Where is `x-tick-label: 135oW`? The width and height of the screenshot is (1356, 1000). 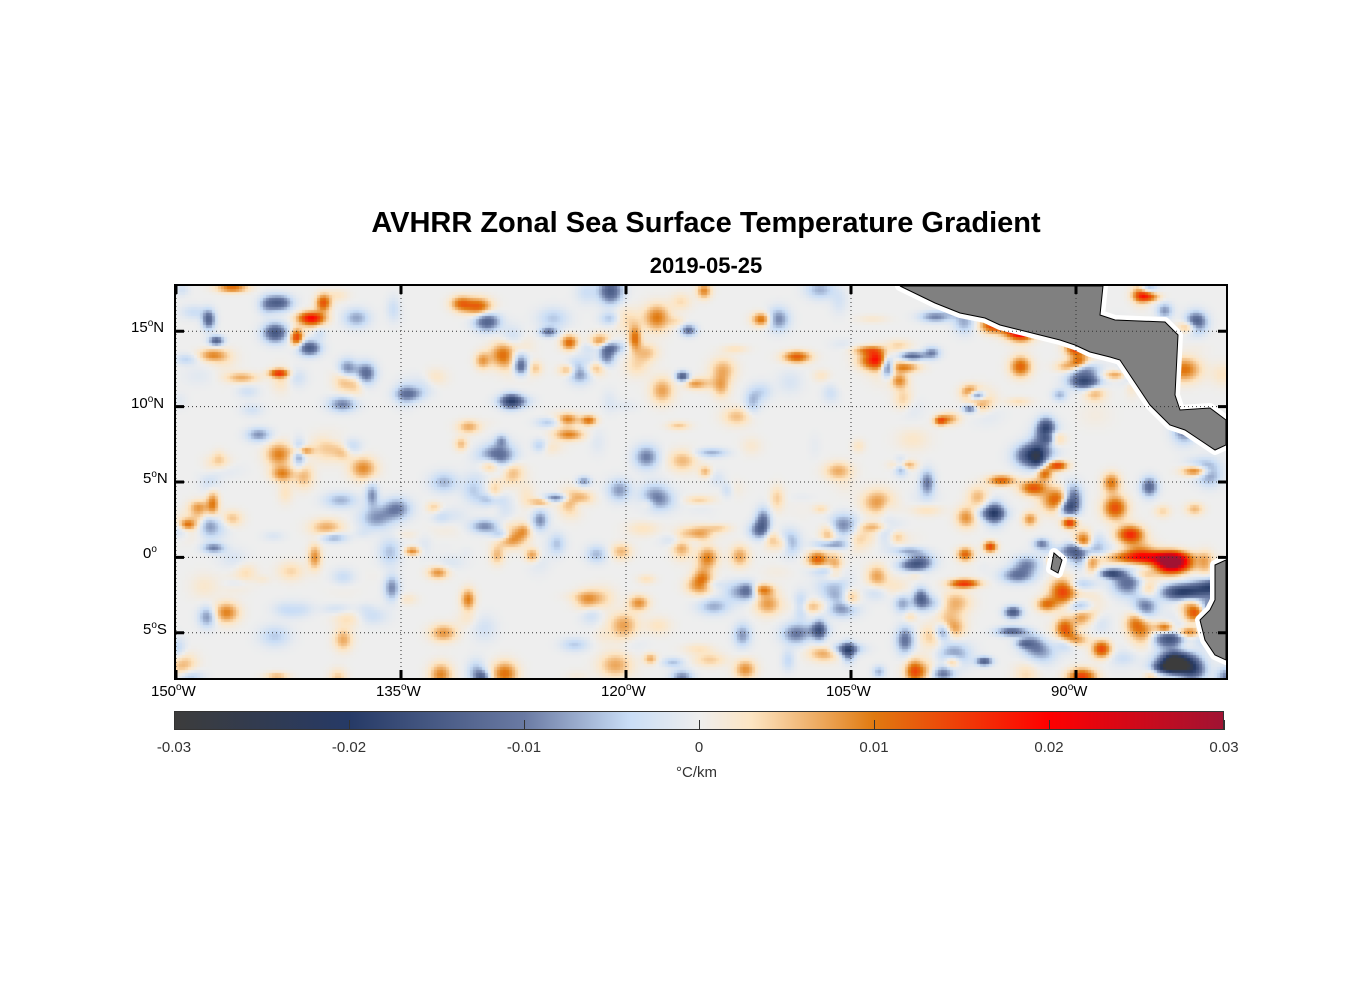 x-tick-label: 135oW is located at coordinates (398, 691).